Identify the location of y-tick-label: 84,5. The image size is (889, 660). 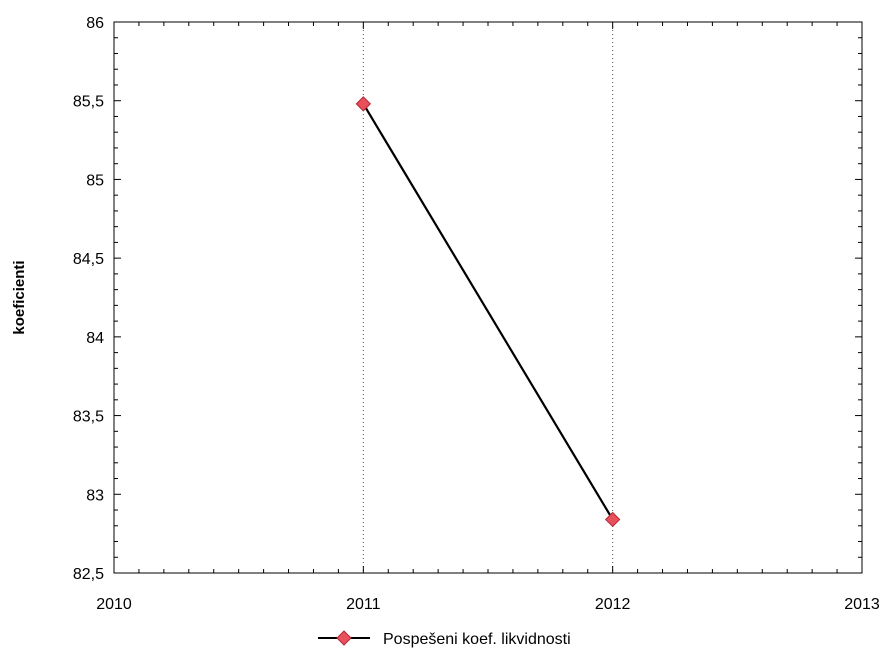
(88, 259).